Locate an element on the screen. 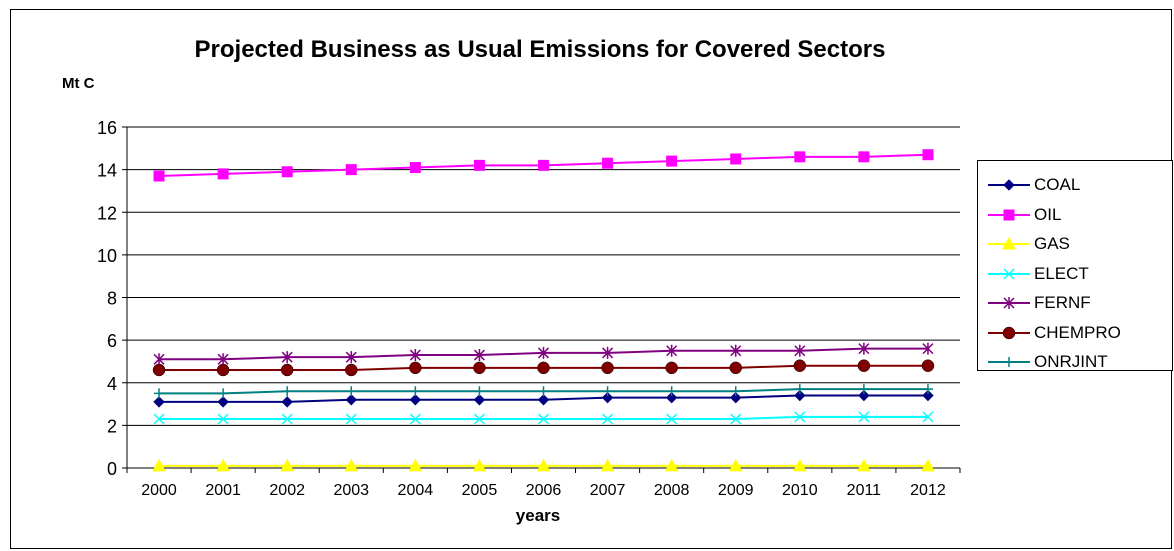 The width and height of the screenshot is (1174, 551). x-tick-label: 2002 is located at coordinates (287, 490).